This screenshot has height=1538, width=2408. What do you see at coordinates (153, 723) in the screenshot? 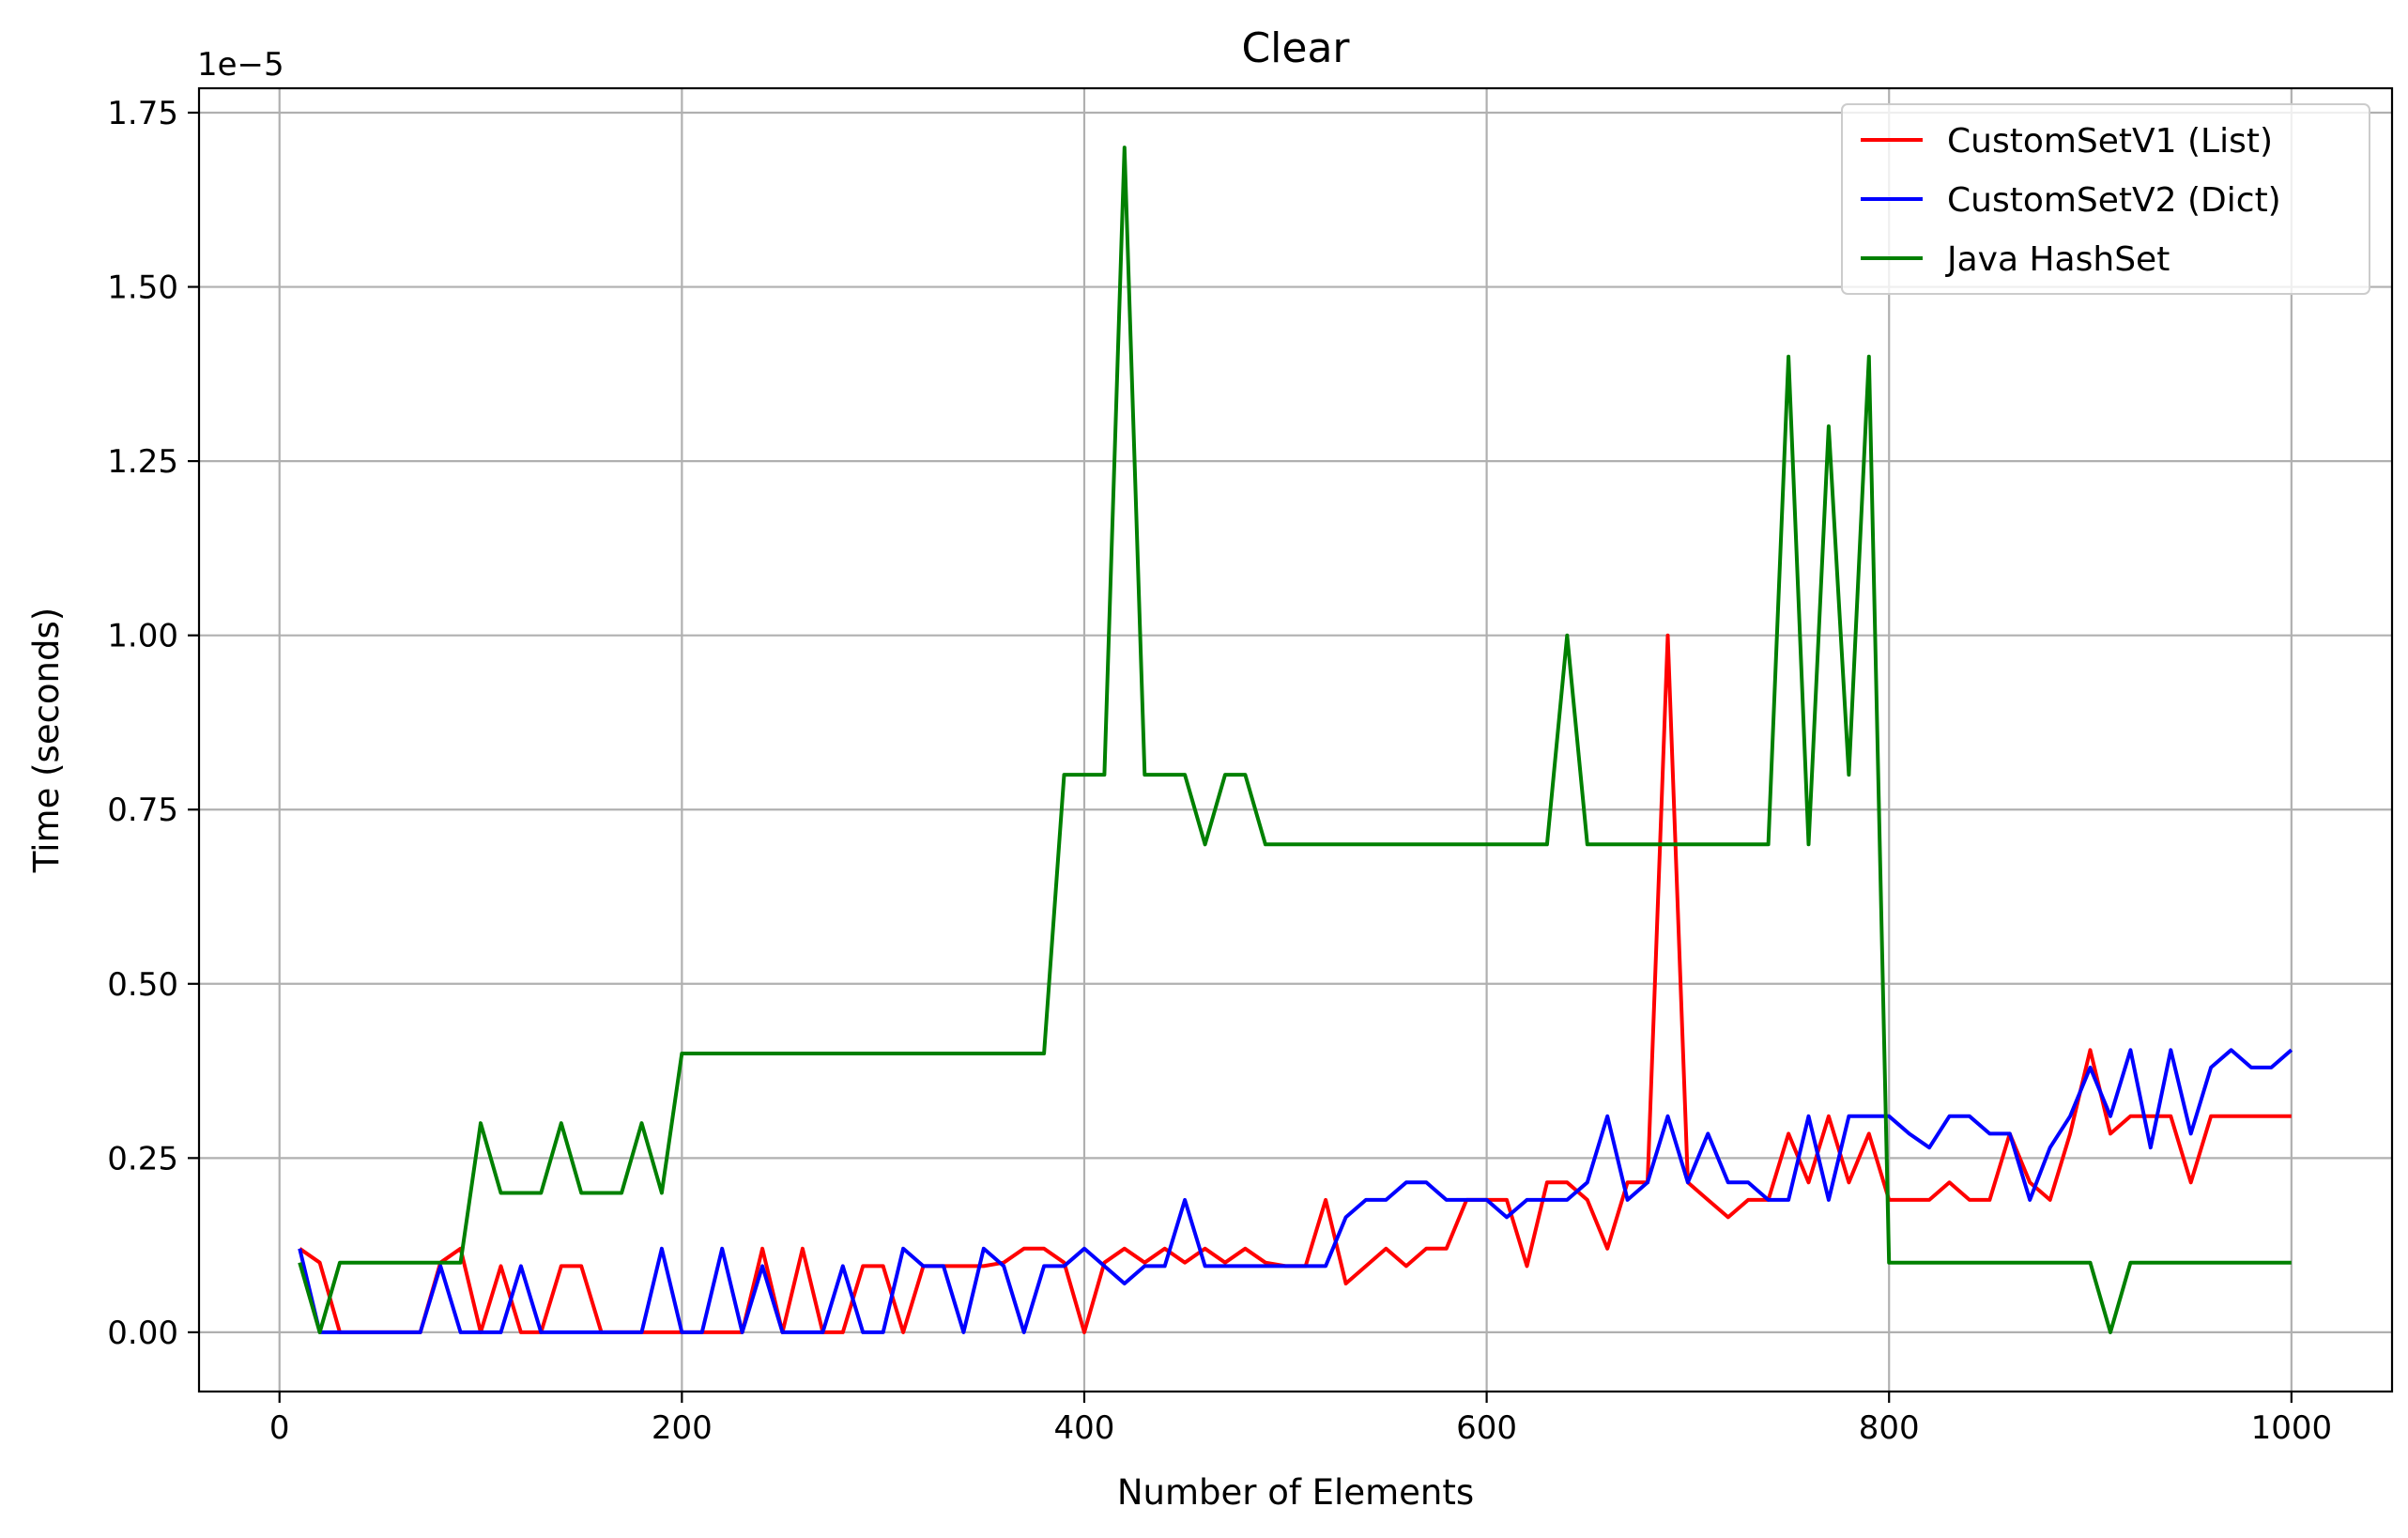
I see `y-axis: 0.00 0.25 0.50 0.75 1.00 1.25 1.50 1.75` at bounding box center [153, 723].